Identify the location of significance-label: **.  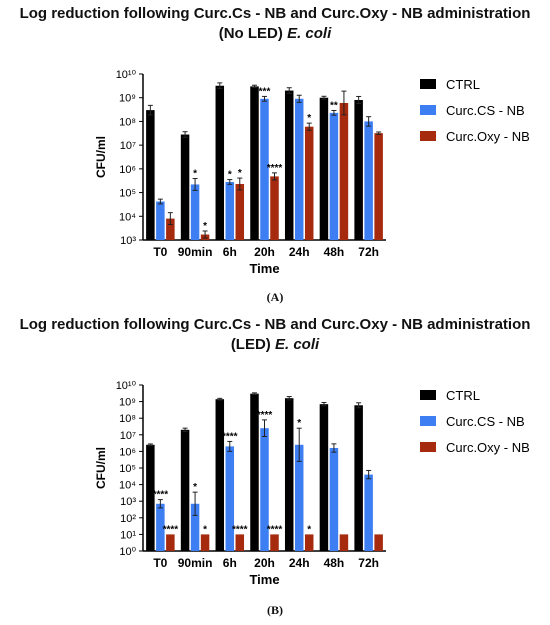
(334, 105).